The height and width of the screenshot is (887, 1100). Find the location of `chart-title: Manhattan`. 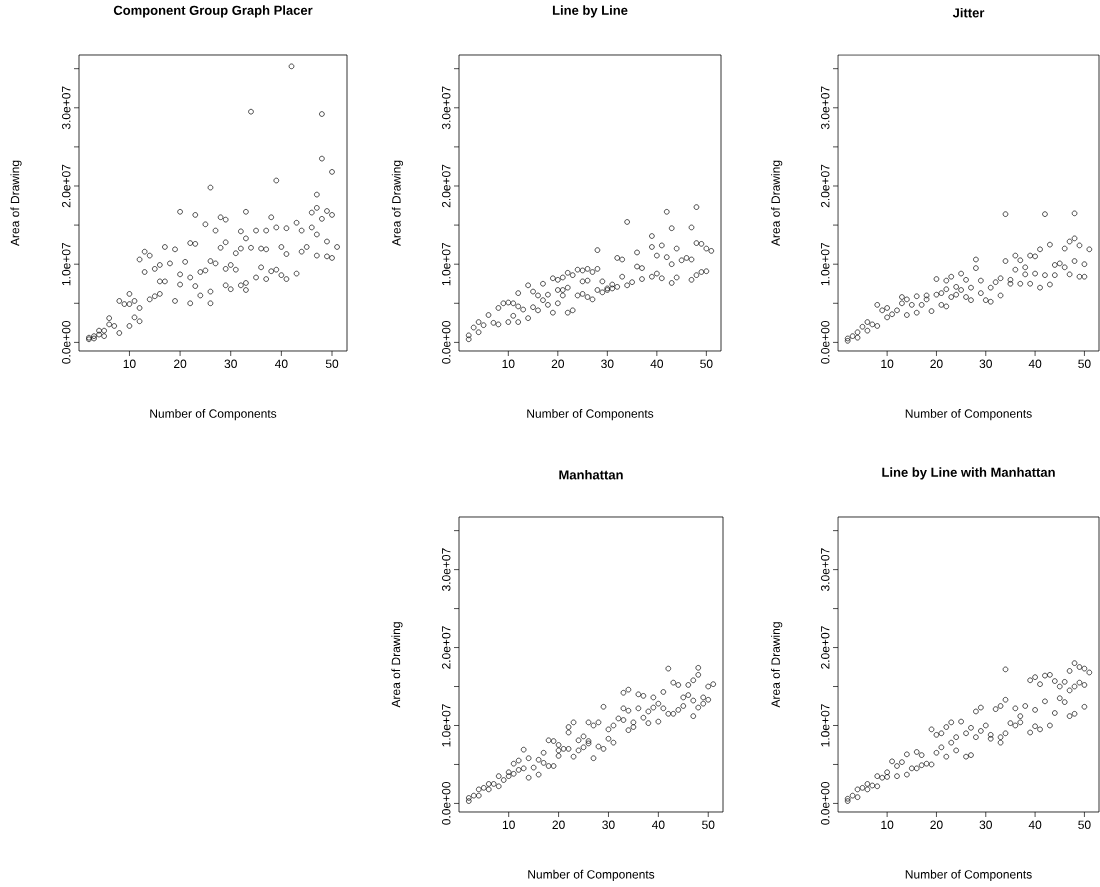

chart-title: Manhattan is located at coordinates (591, 474).